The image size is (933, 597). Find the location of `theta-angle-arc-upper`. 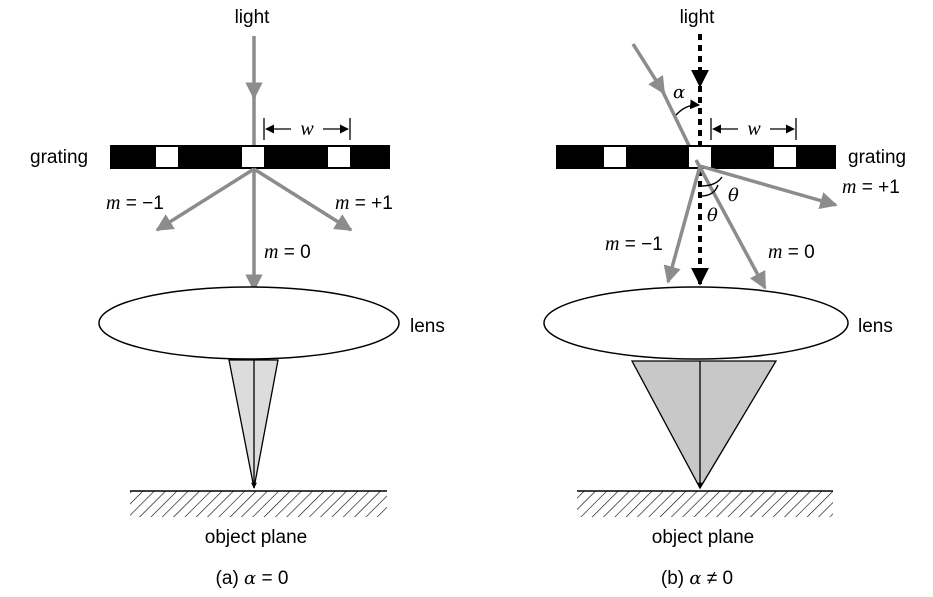

theta-angle-arc-upper is located at coordinates (711, 181).